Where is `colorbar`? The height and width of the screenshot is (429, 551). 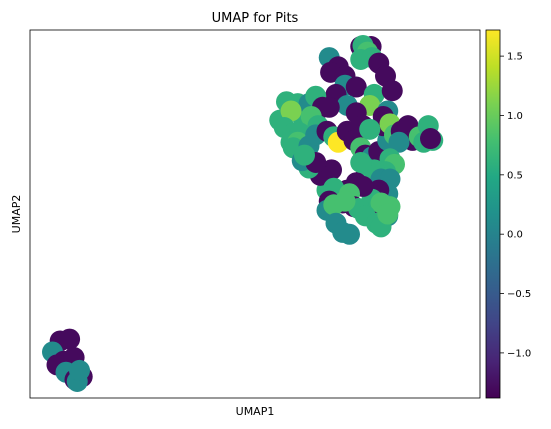
colorbar is located at coordinates (493, 214).